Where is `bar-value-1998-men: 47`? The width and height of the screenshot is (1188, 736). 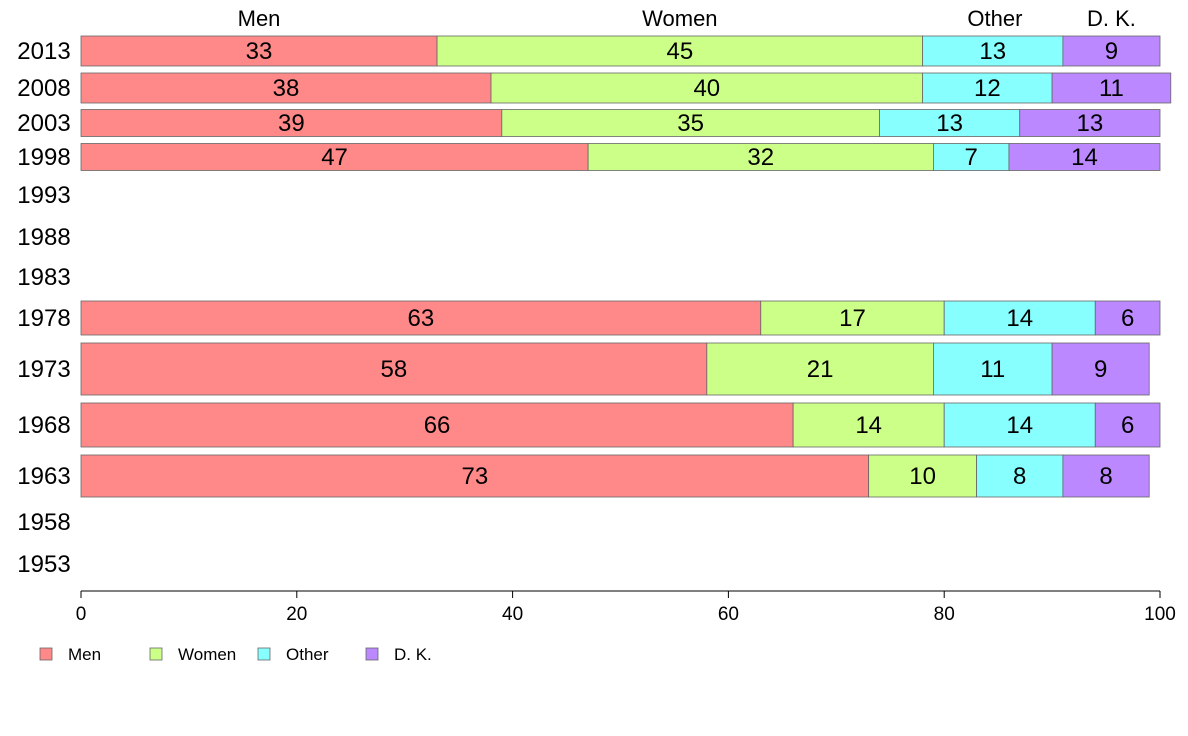
bar-value-1998-men: 47 is located at coordinates (334, 157).